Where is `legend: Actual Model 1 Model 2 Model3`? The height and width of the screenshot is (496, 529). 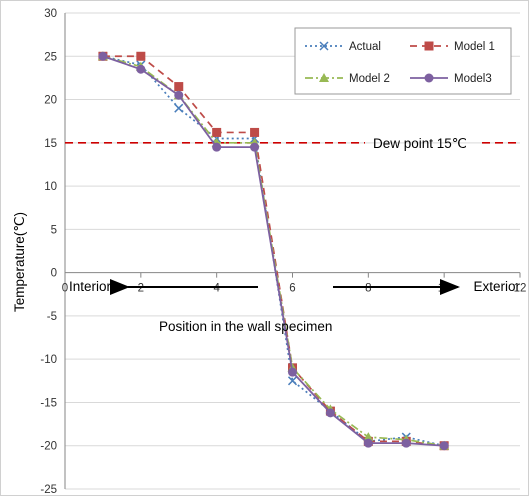 legend: Actual Model 1 Model 2 Model3 is located at coordinates (403, 61).